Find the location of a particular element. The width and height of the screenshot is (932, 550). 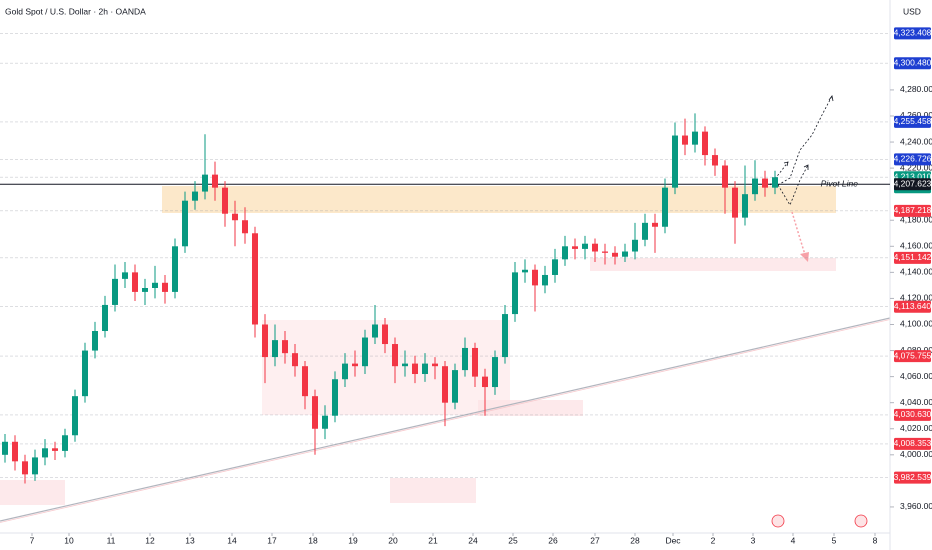

x-tick-label: 8 is located at coordinates (875, 540).